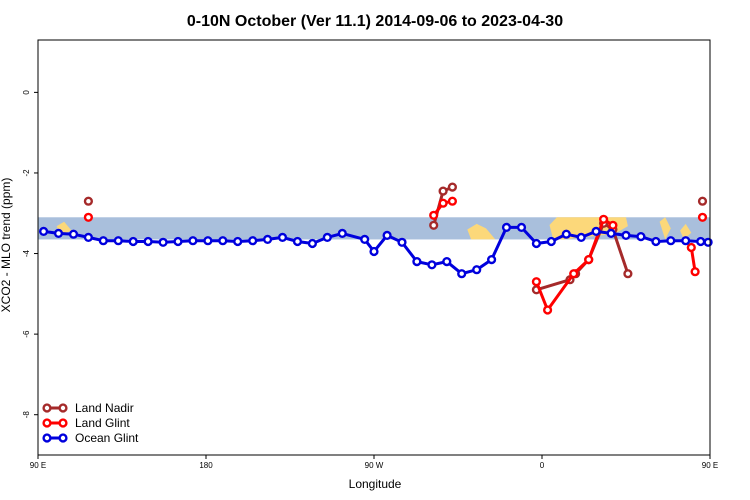 Image resolution: width=750 pixels, height=500 pixels. What do you see at coordinates (6, 245) in the screenshot?
I see `y-axis-label: XCO2 - MLO trend (ppm)` at bounding box center [6, 245].